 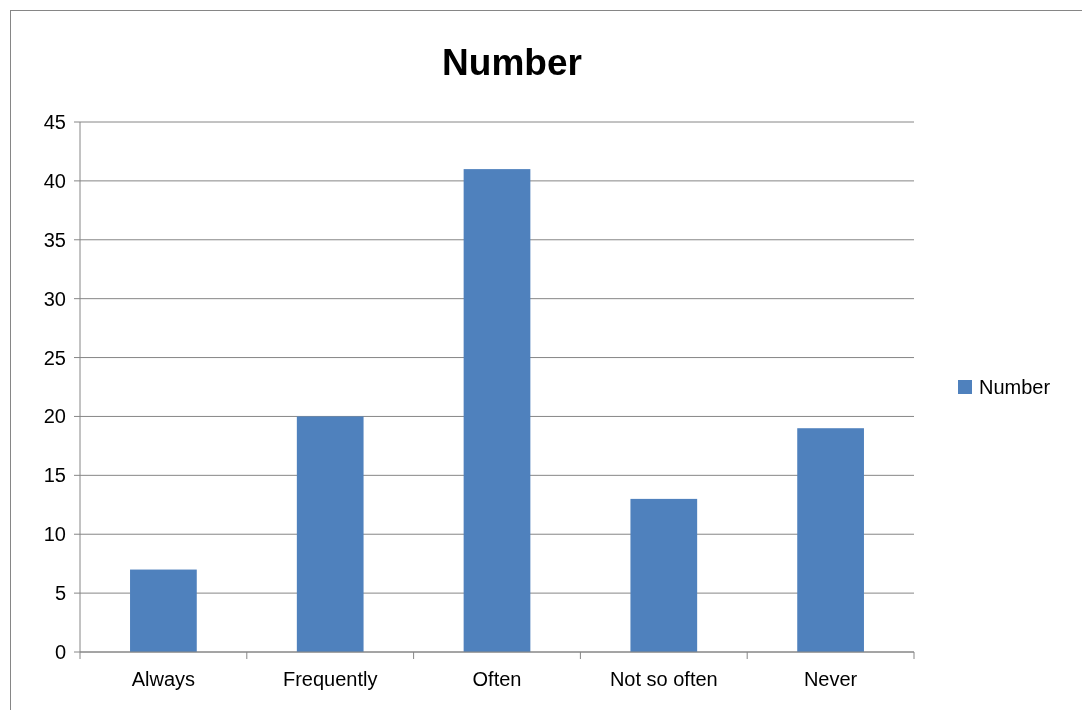 What do you see at coordinates (54, 239) in the screenshot?
I see `y-tick-label: 35` at bounding box center [54, 239].